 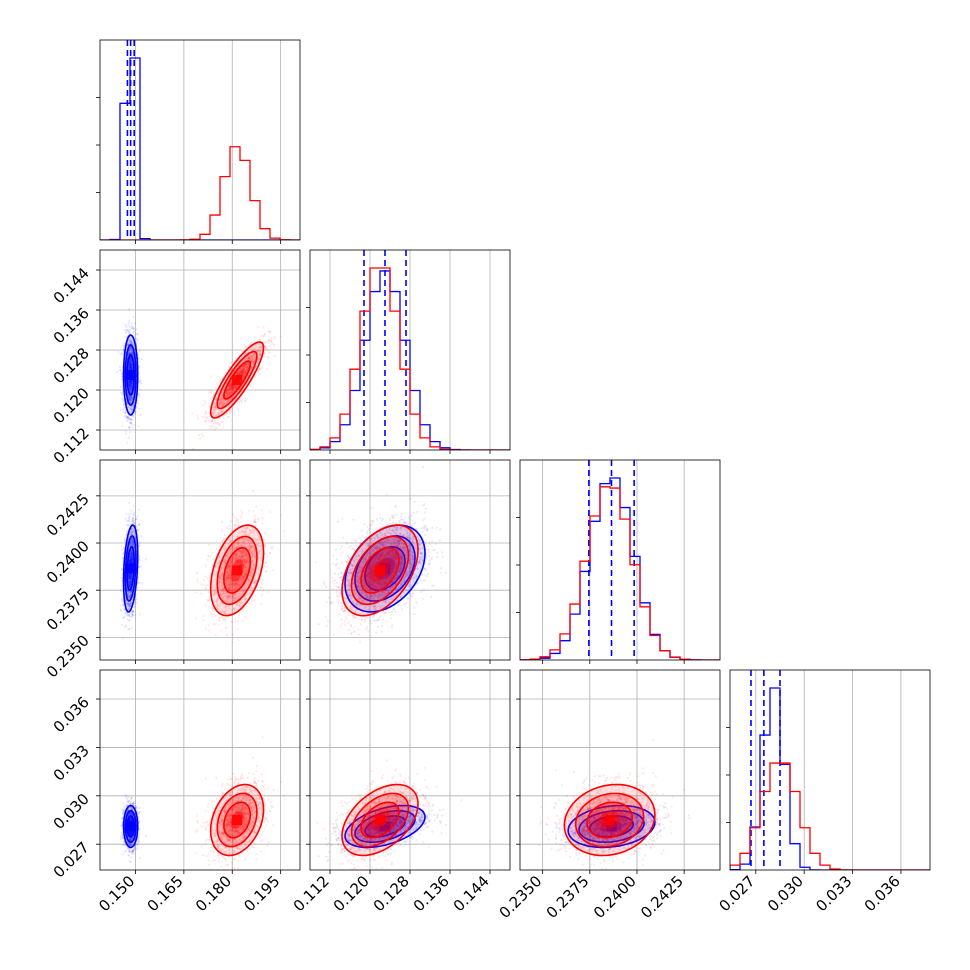 I want to click on scatter-panel-4-1: 0.150 0.165 0.180 0.195 0.027 0.030 0.033 0.036, so click(x=175, y=792).